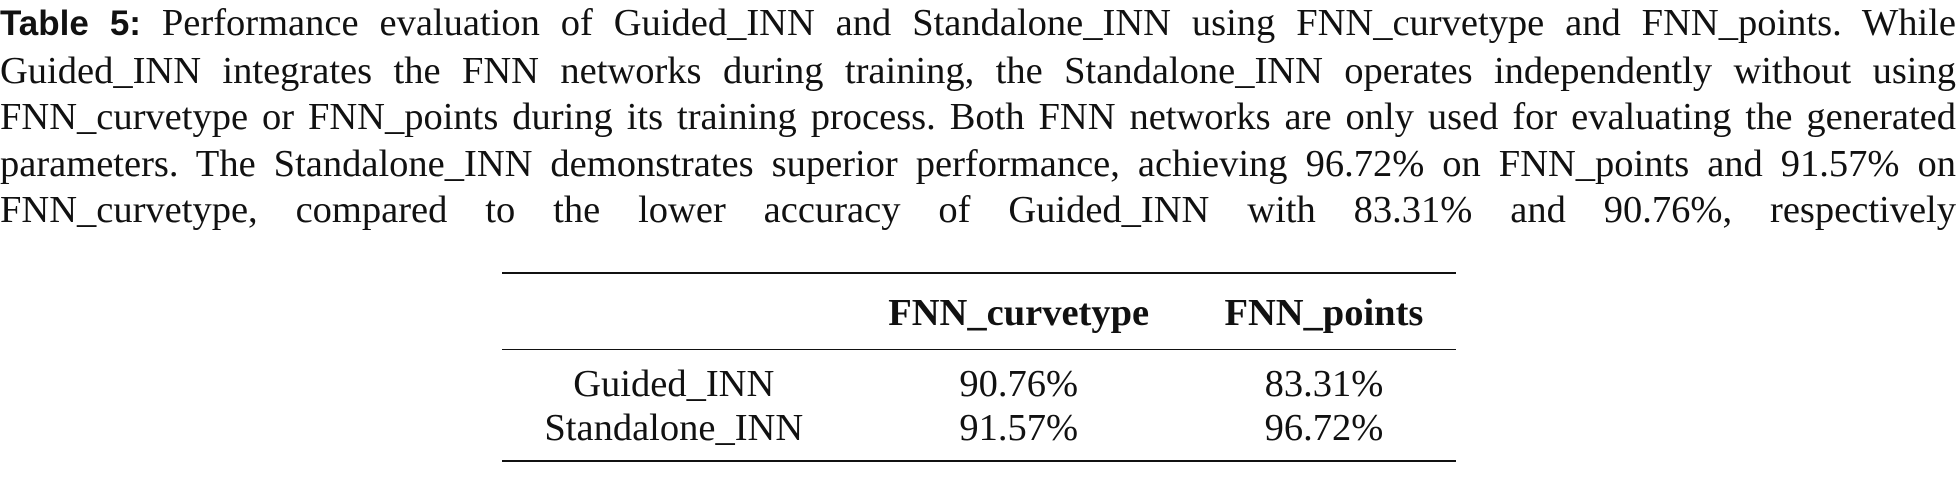 The height and width of the screenshot is (483, 1956). What do you see at coordinates (70, 23) in the screenshot?
I see `caption-label: Table 5:` at bounding box center [70, 23].